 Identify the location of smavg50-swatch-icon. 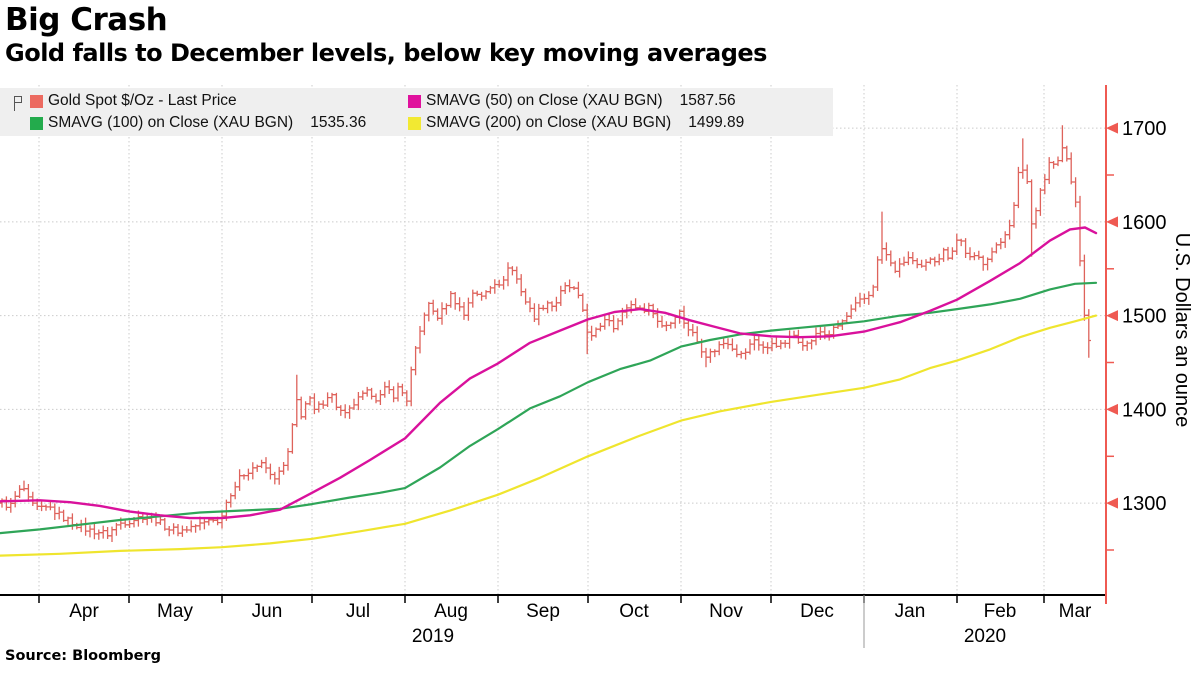
(414, 101).